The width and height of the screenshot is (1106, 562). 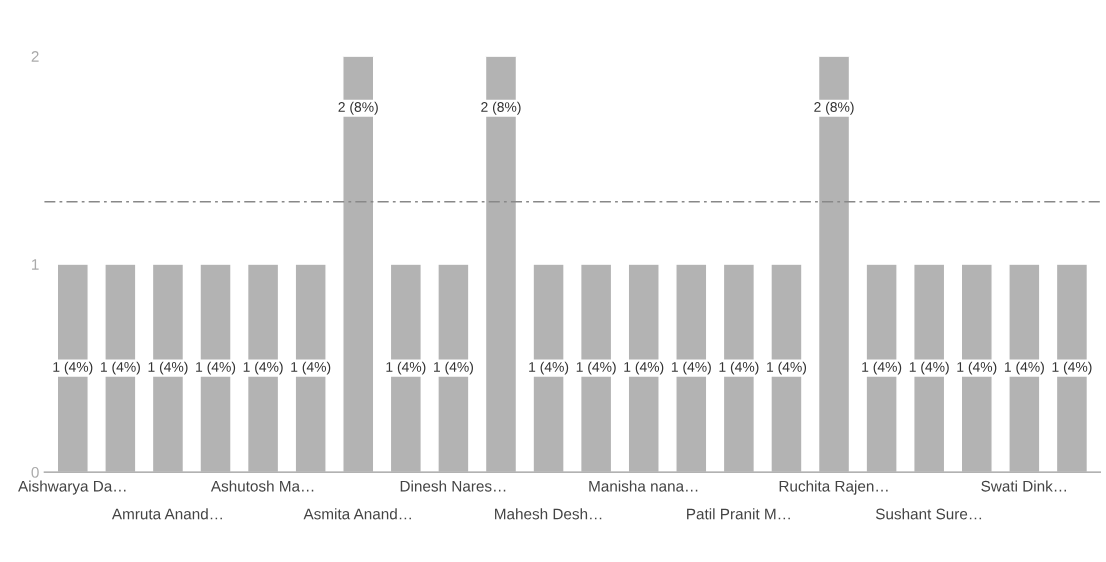 I want to click on y-tick-label: 0, so click(x=35, y=472).